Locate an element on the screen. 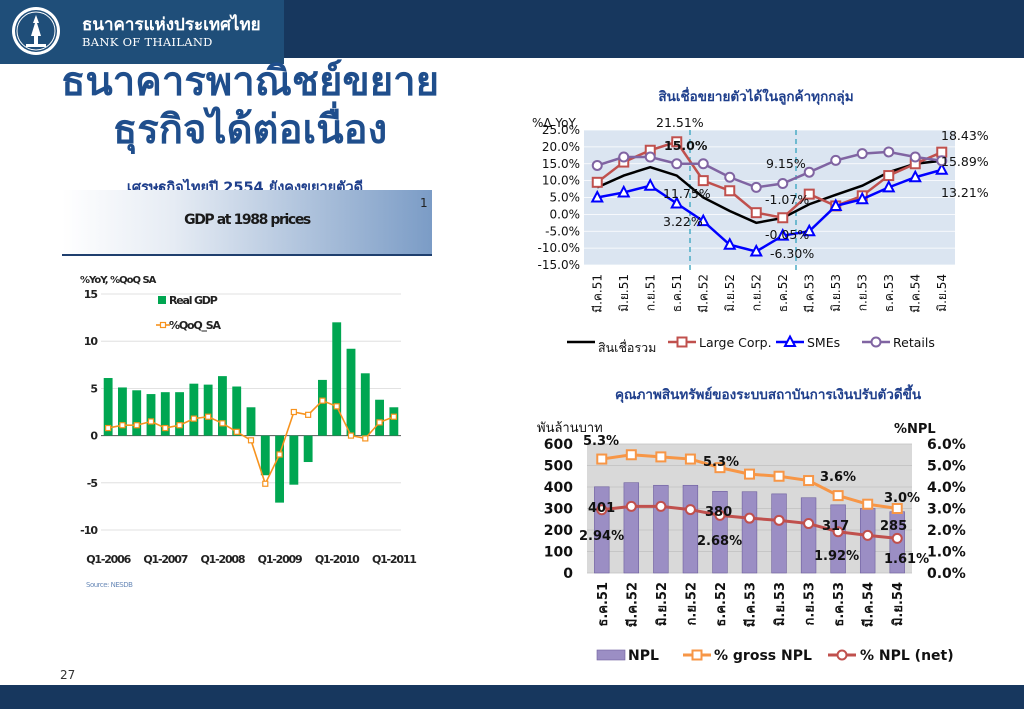 Image resolution: width=1024 pixels, height=709 pixels. npl-x-tick-label: มี.ค.54 is located at coordinates (869, 604).